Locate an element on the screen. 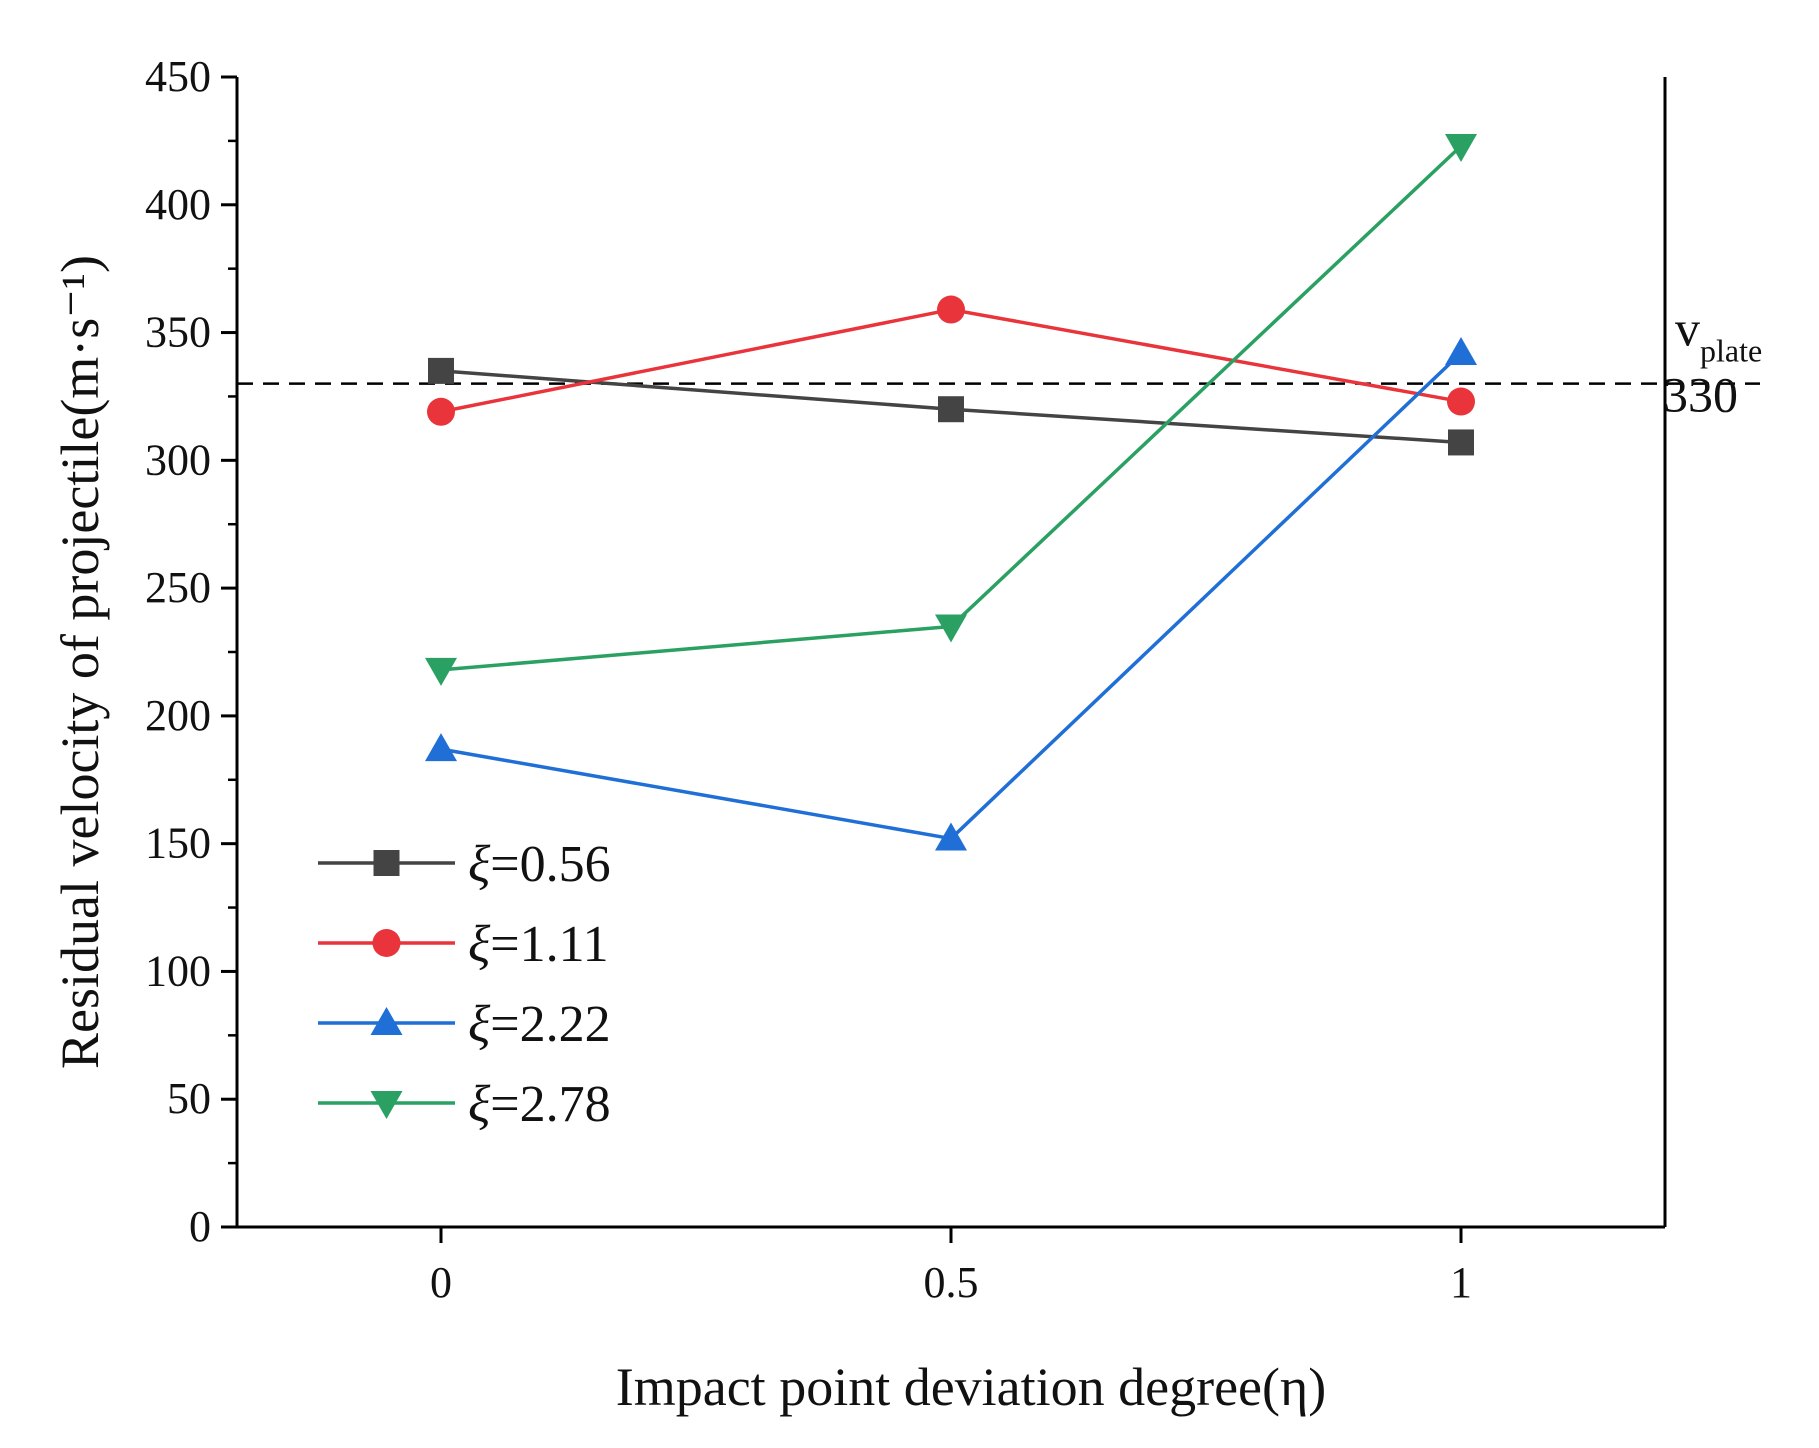  legend: ξ=0.56ξ=1.11ξ=2.22ξ=2.78 is located at coordinates (464, 984).